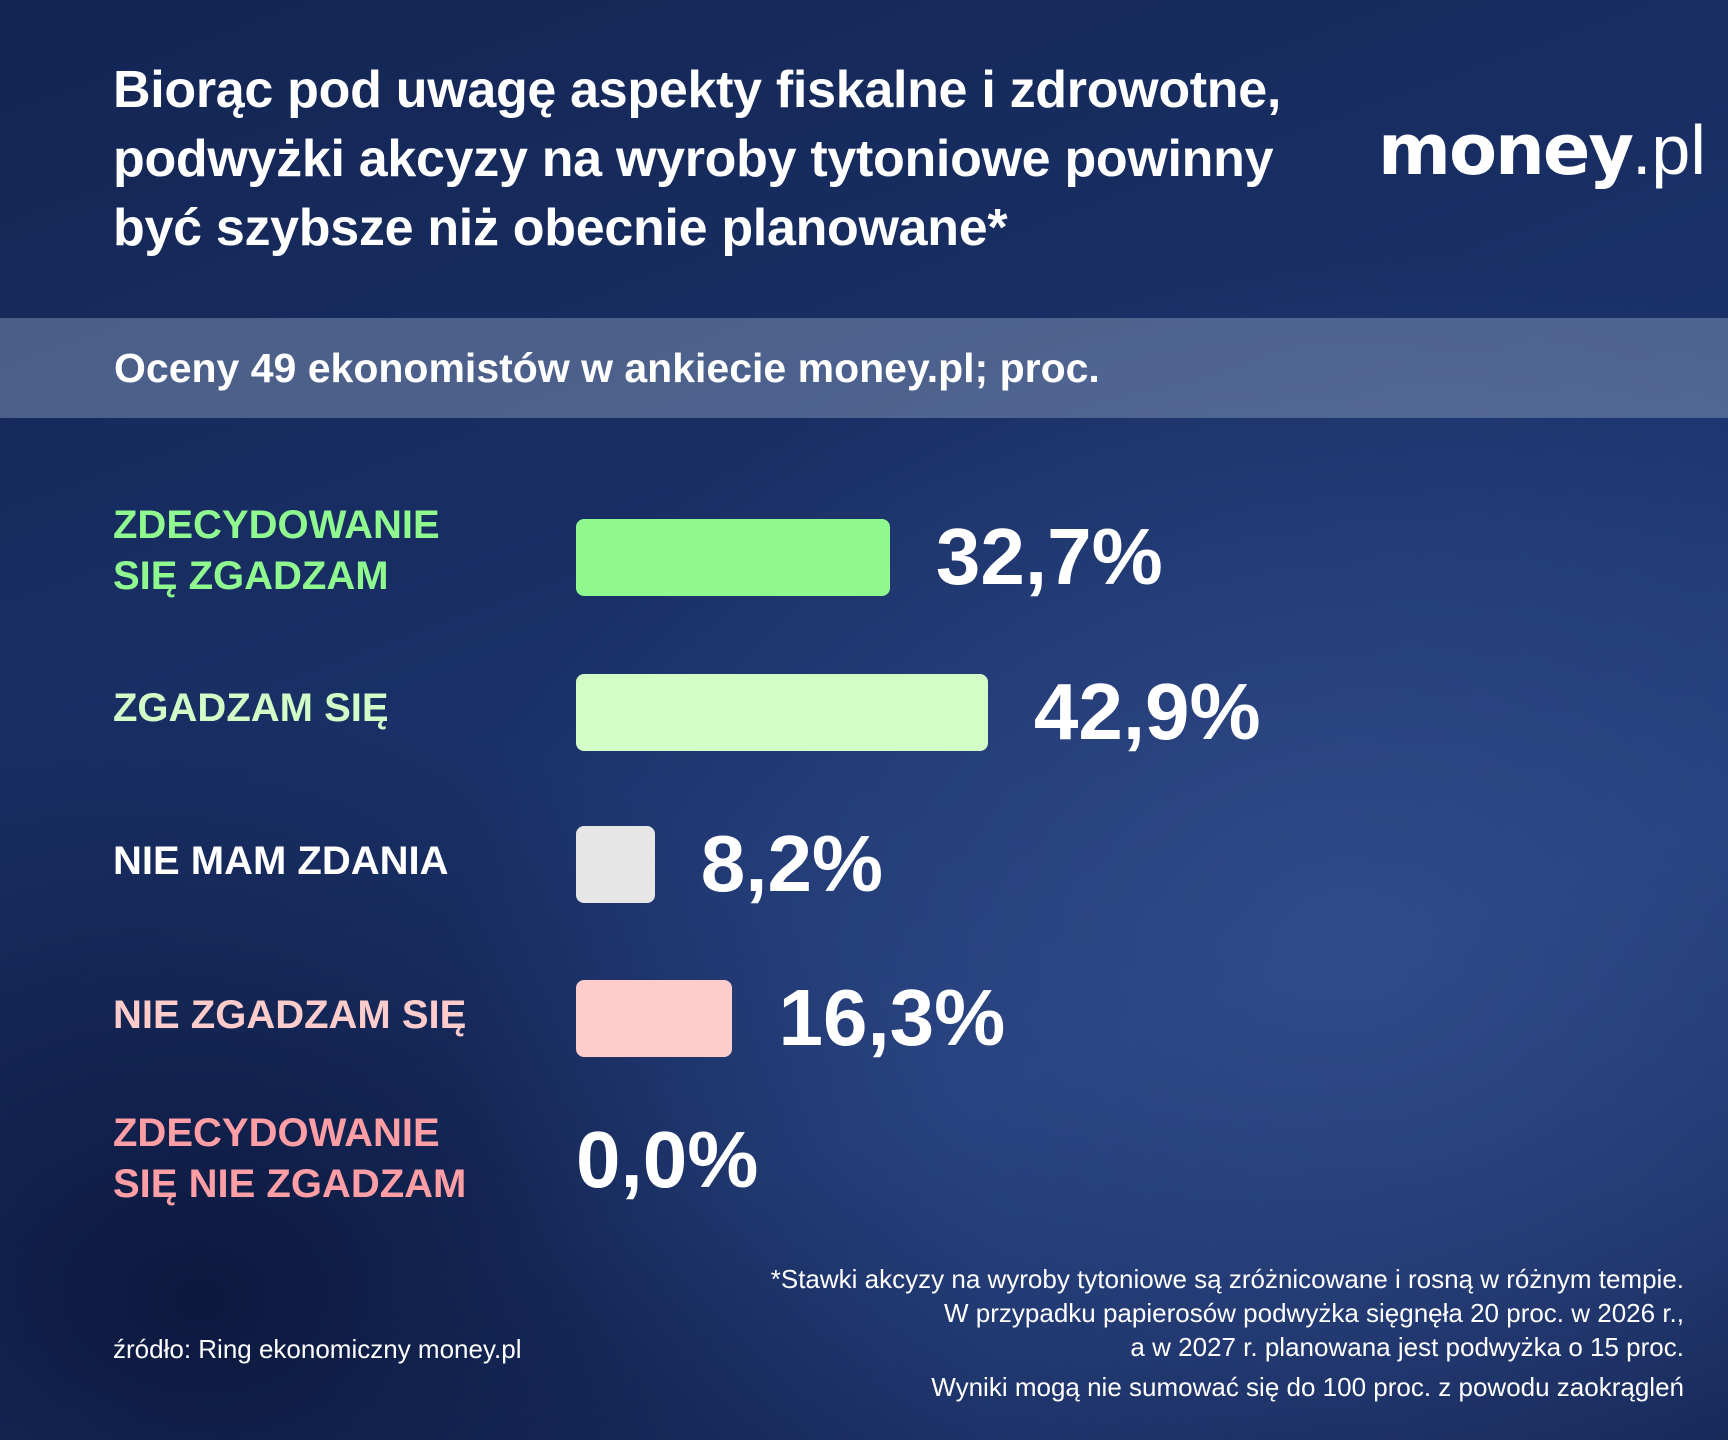  I want to click on category-label: NIE ZGADZAM SIĘ, so click(290, 1015).